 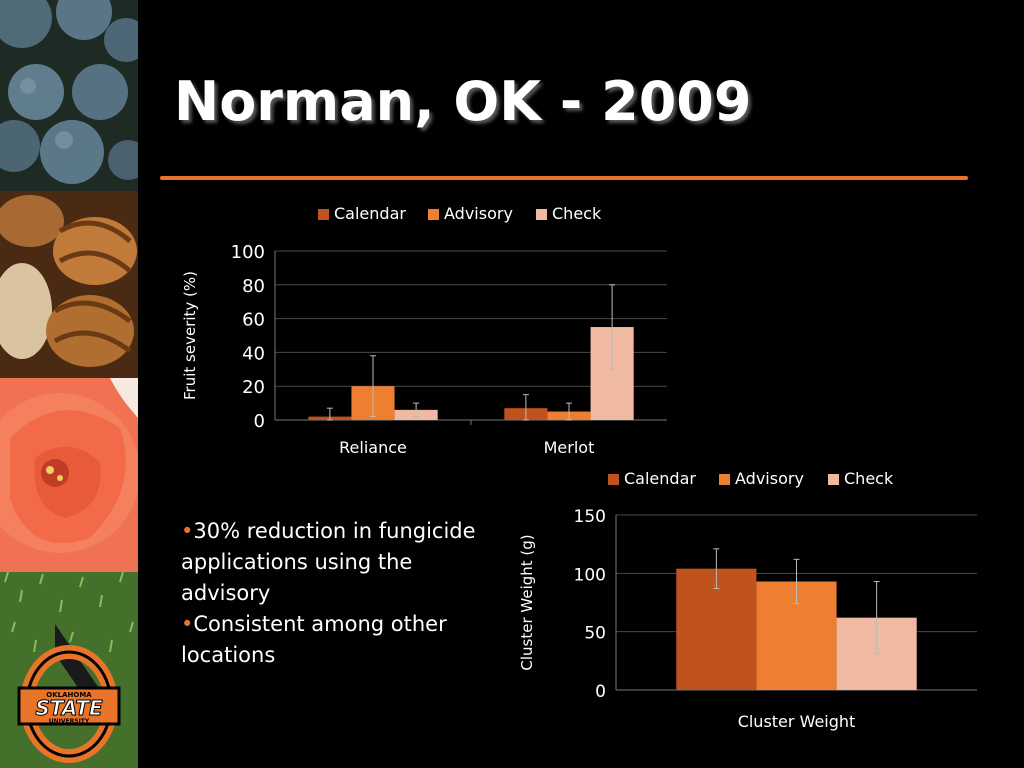 I want to click on grapes-photo, so click(x=69, y=95).